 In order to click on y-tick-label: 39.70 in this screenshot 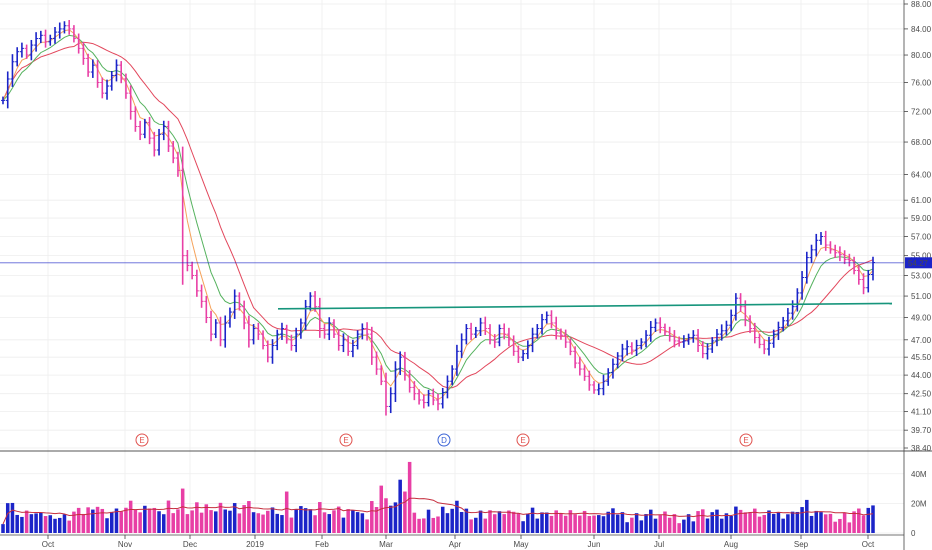, I will do `click(921, 430)`.